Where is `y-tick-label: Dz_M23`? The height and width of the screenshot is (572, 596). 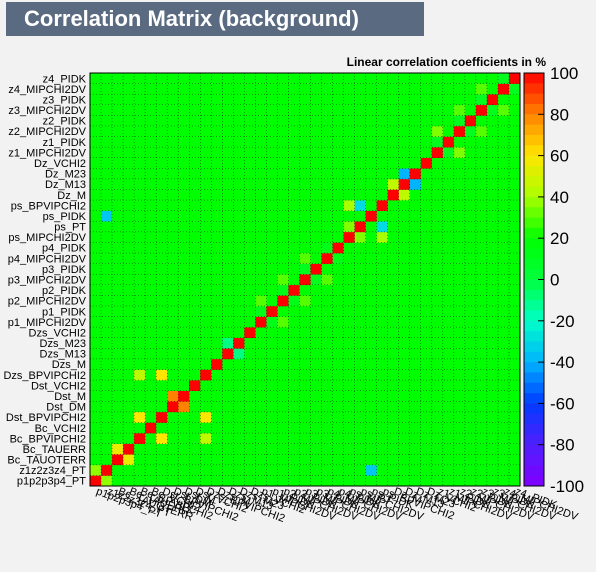 y-tick-label: Dz_M23 is located at coordinates (65, 175).